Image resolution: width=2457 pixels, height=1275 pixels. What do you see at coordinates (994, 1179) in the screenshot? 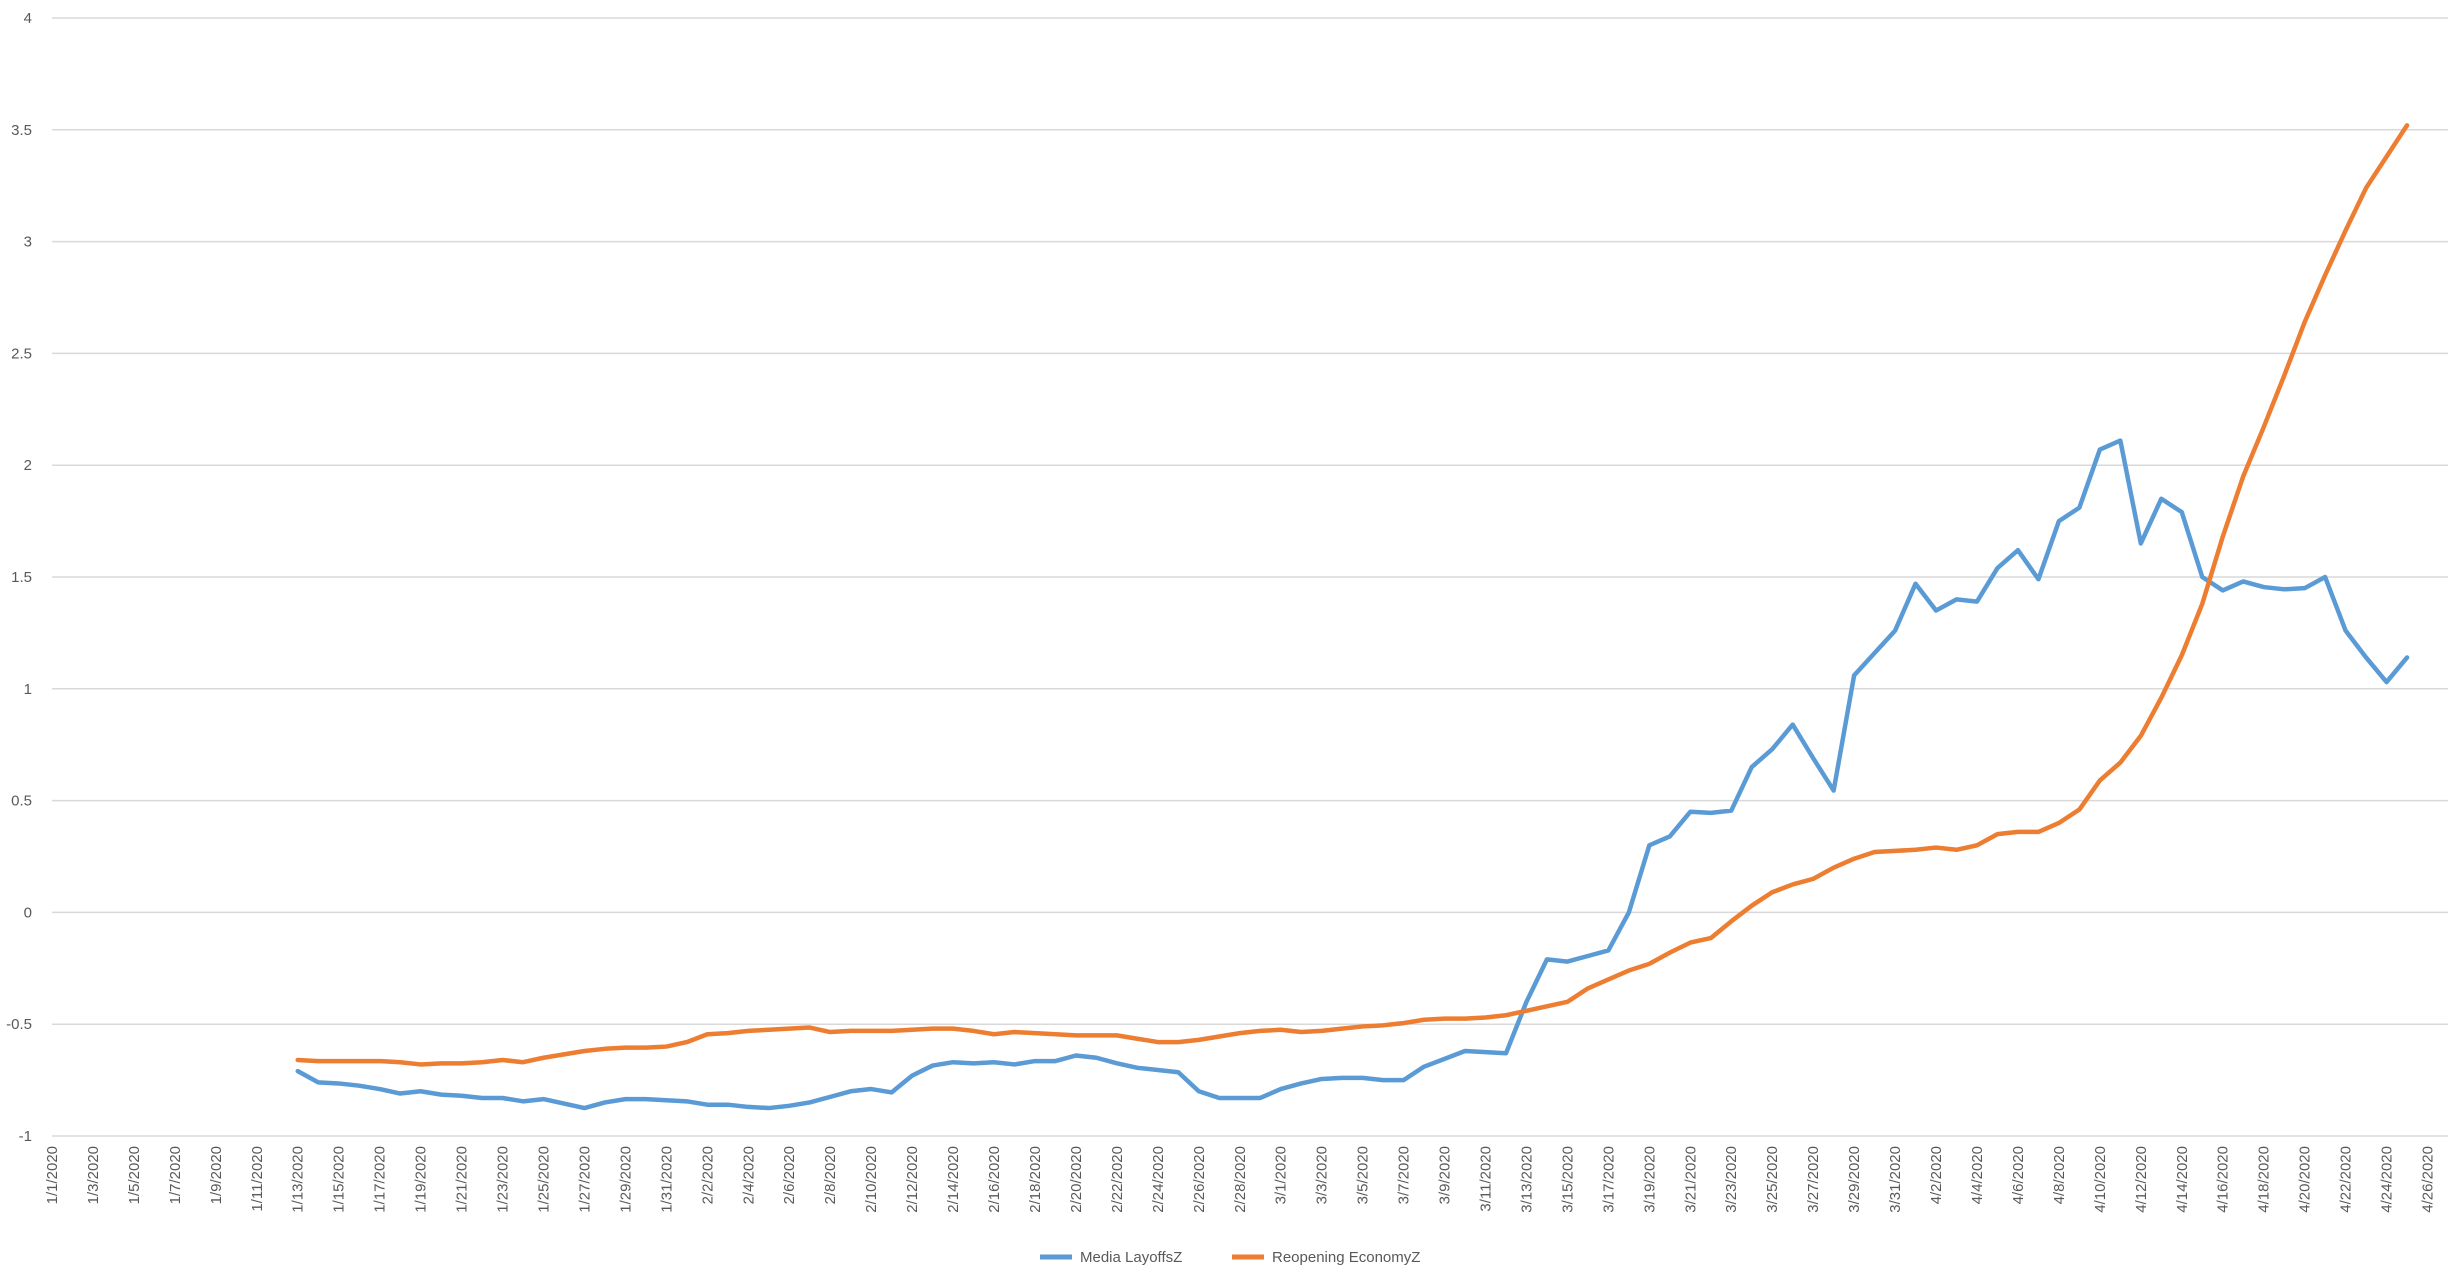
I see `x-tick-label: 2/16/2020` at bounding box center [994, 1179].